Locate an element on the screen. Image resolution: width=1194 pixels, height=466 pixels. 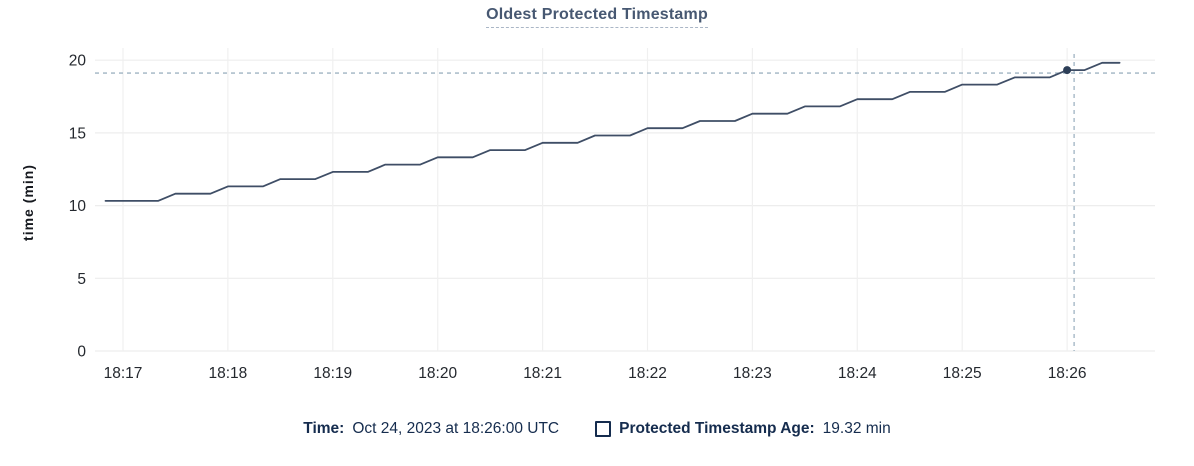
legend-time-label: Time: is located at coordinates (324, 428).